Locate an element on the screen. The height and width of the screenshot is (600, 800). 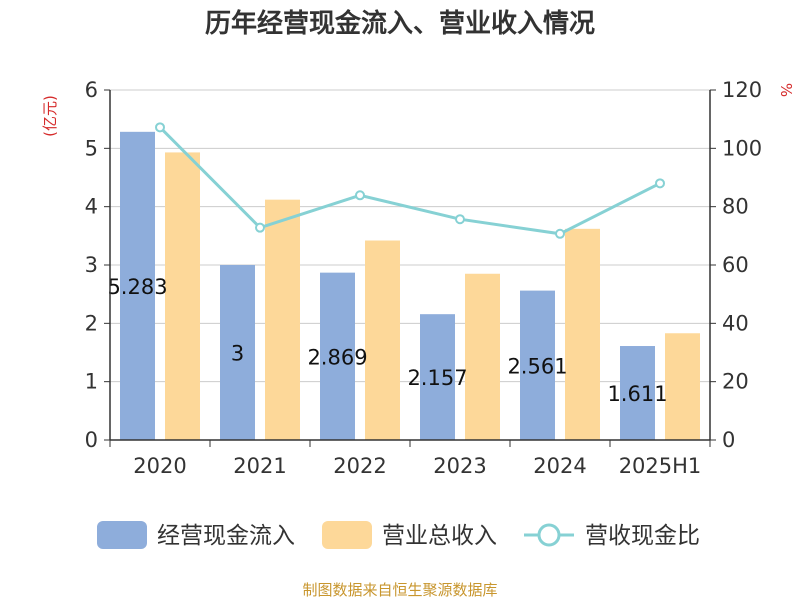
x-tick-label: 2020 is located at coordinates (159, 466).